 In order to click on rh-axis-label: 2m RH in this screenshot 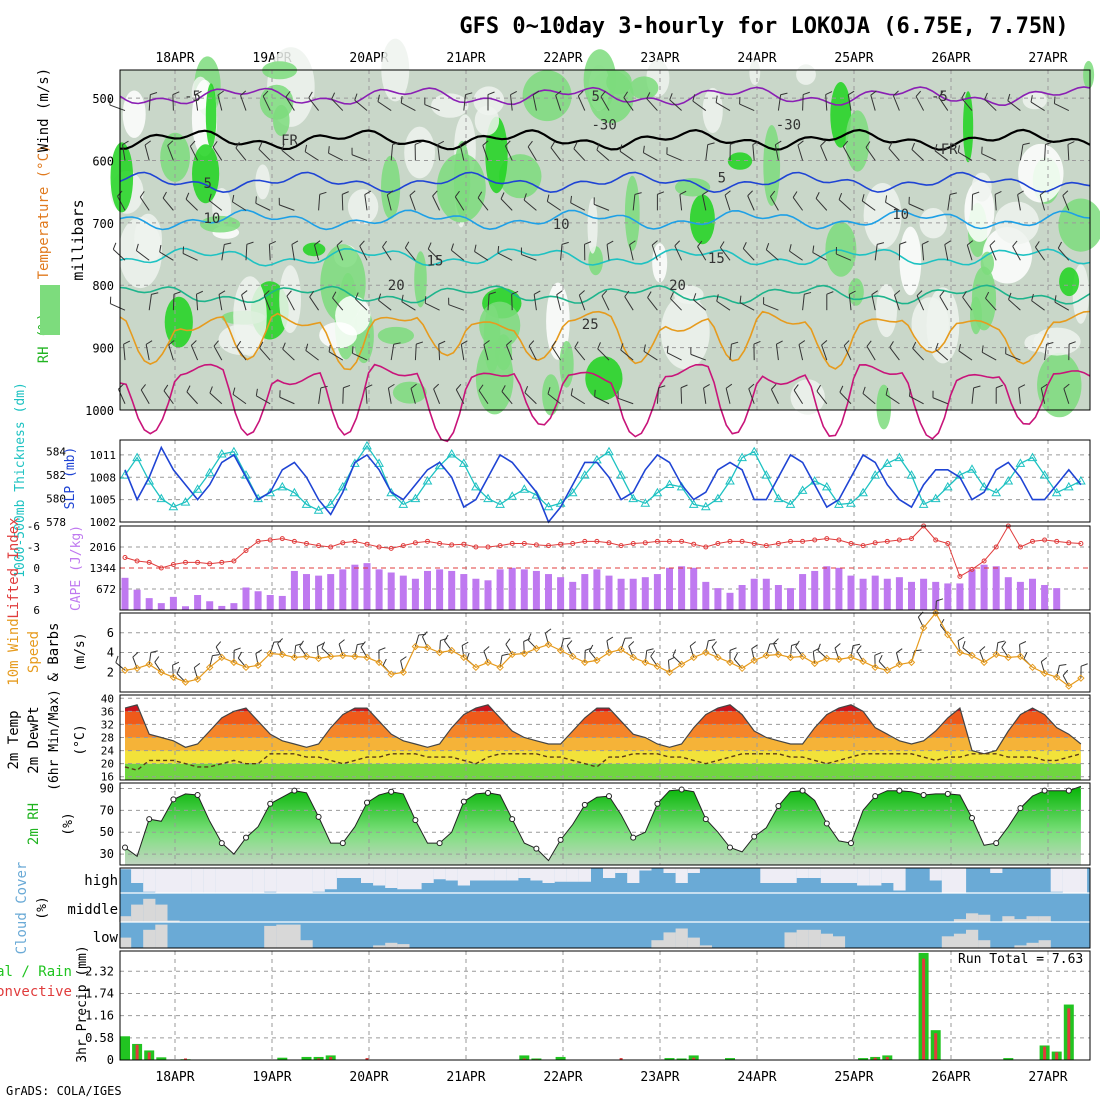, I will do `click(34, 824)`.